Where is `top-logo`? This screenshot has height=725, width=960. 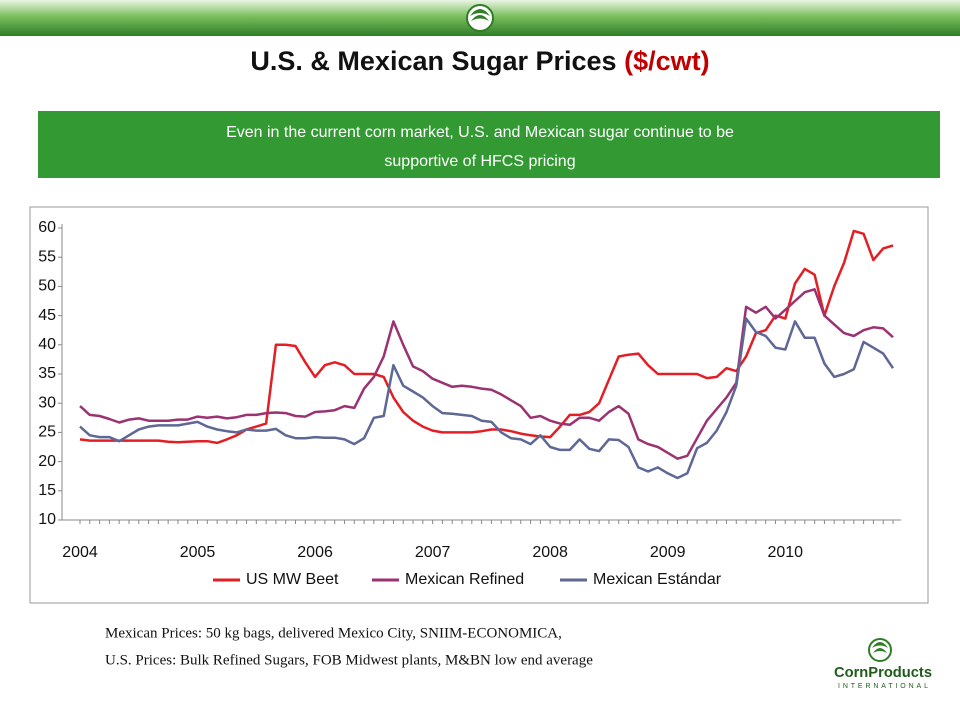
top-logo is located at coordinates (480, 18).